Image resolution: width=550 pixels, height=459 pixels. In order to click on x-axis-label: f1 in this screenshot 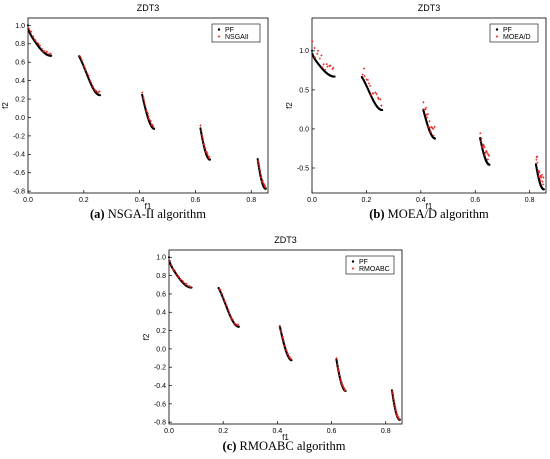, I will do `click(429, 206)`.